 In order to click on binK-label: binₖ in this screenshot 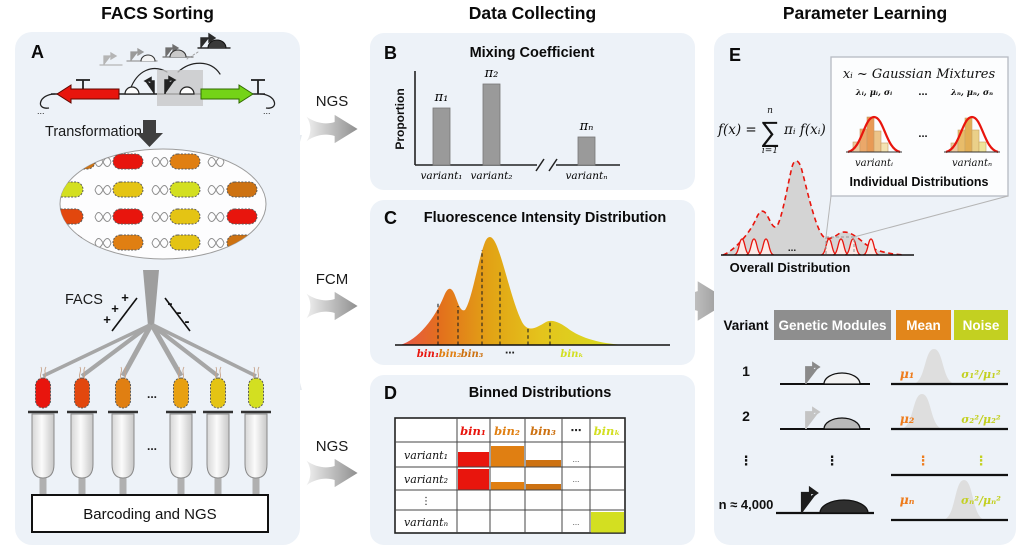, I will do `click(571, 354)`.